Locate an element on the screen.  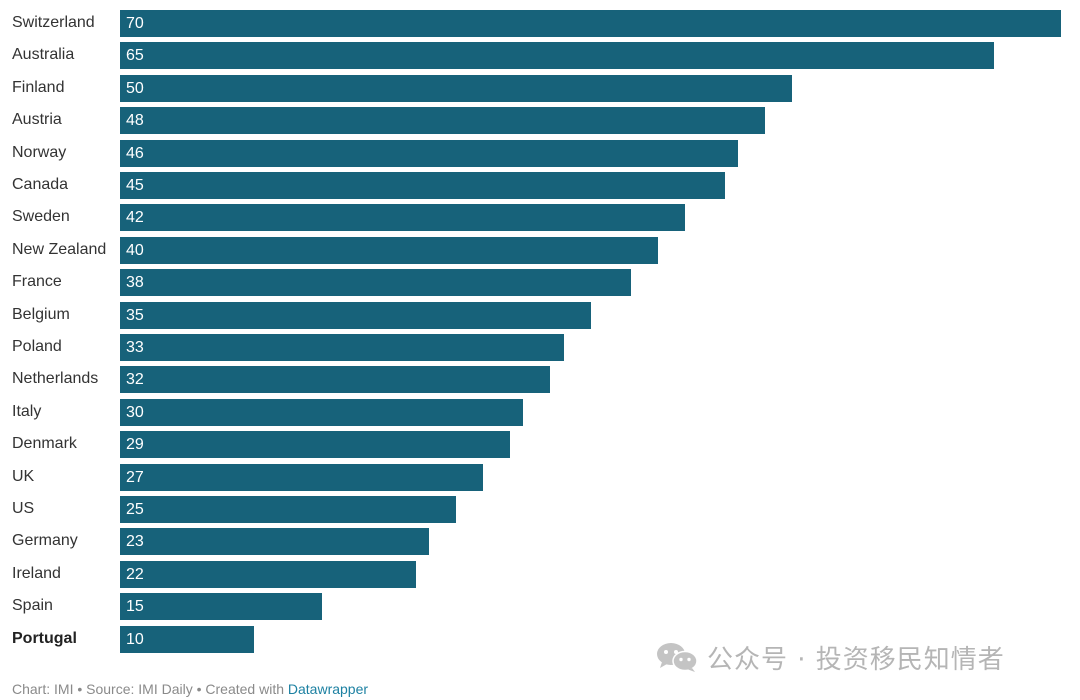
bar-value-label: 22 is located at coordinates (135, 574).